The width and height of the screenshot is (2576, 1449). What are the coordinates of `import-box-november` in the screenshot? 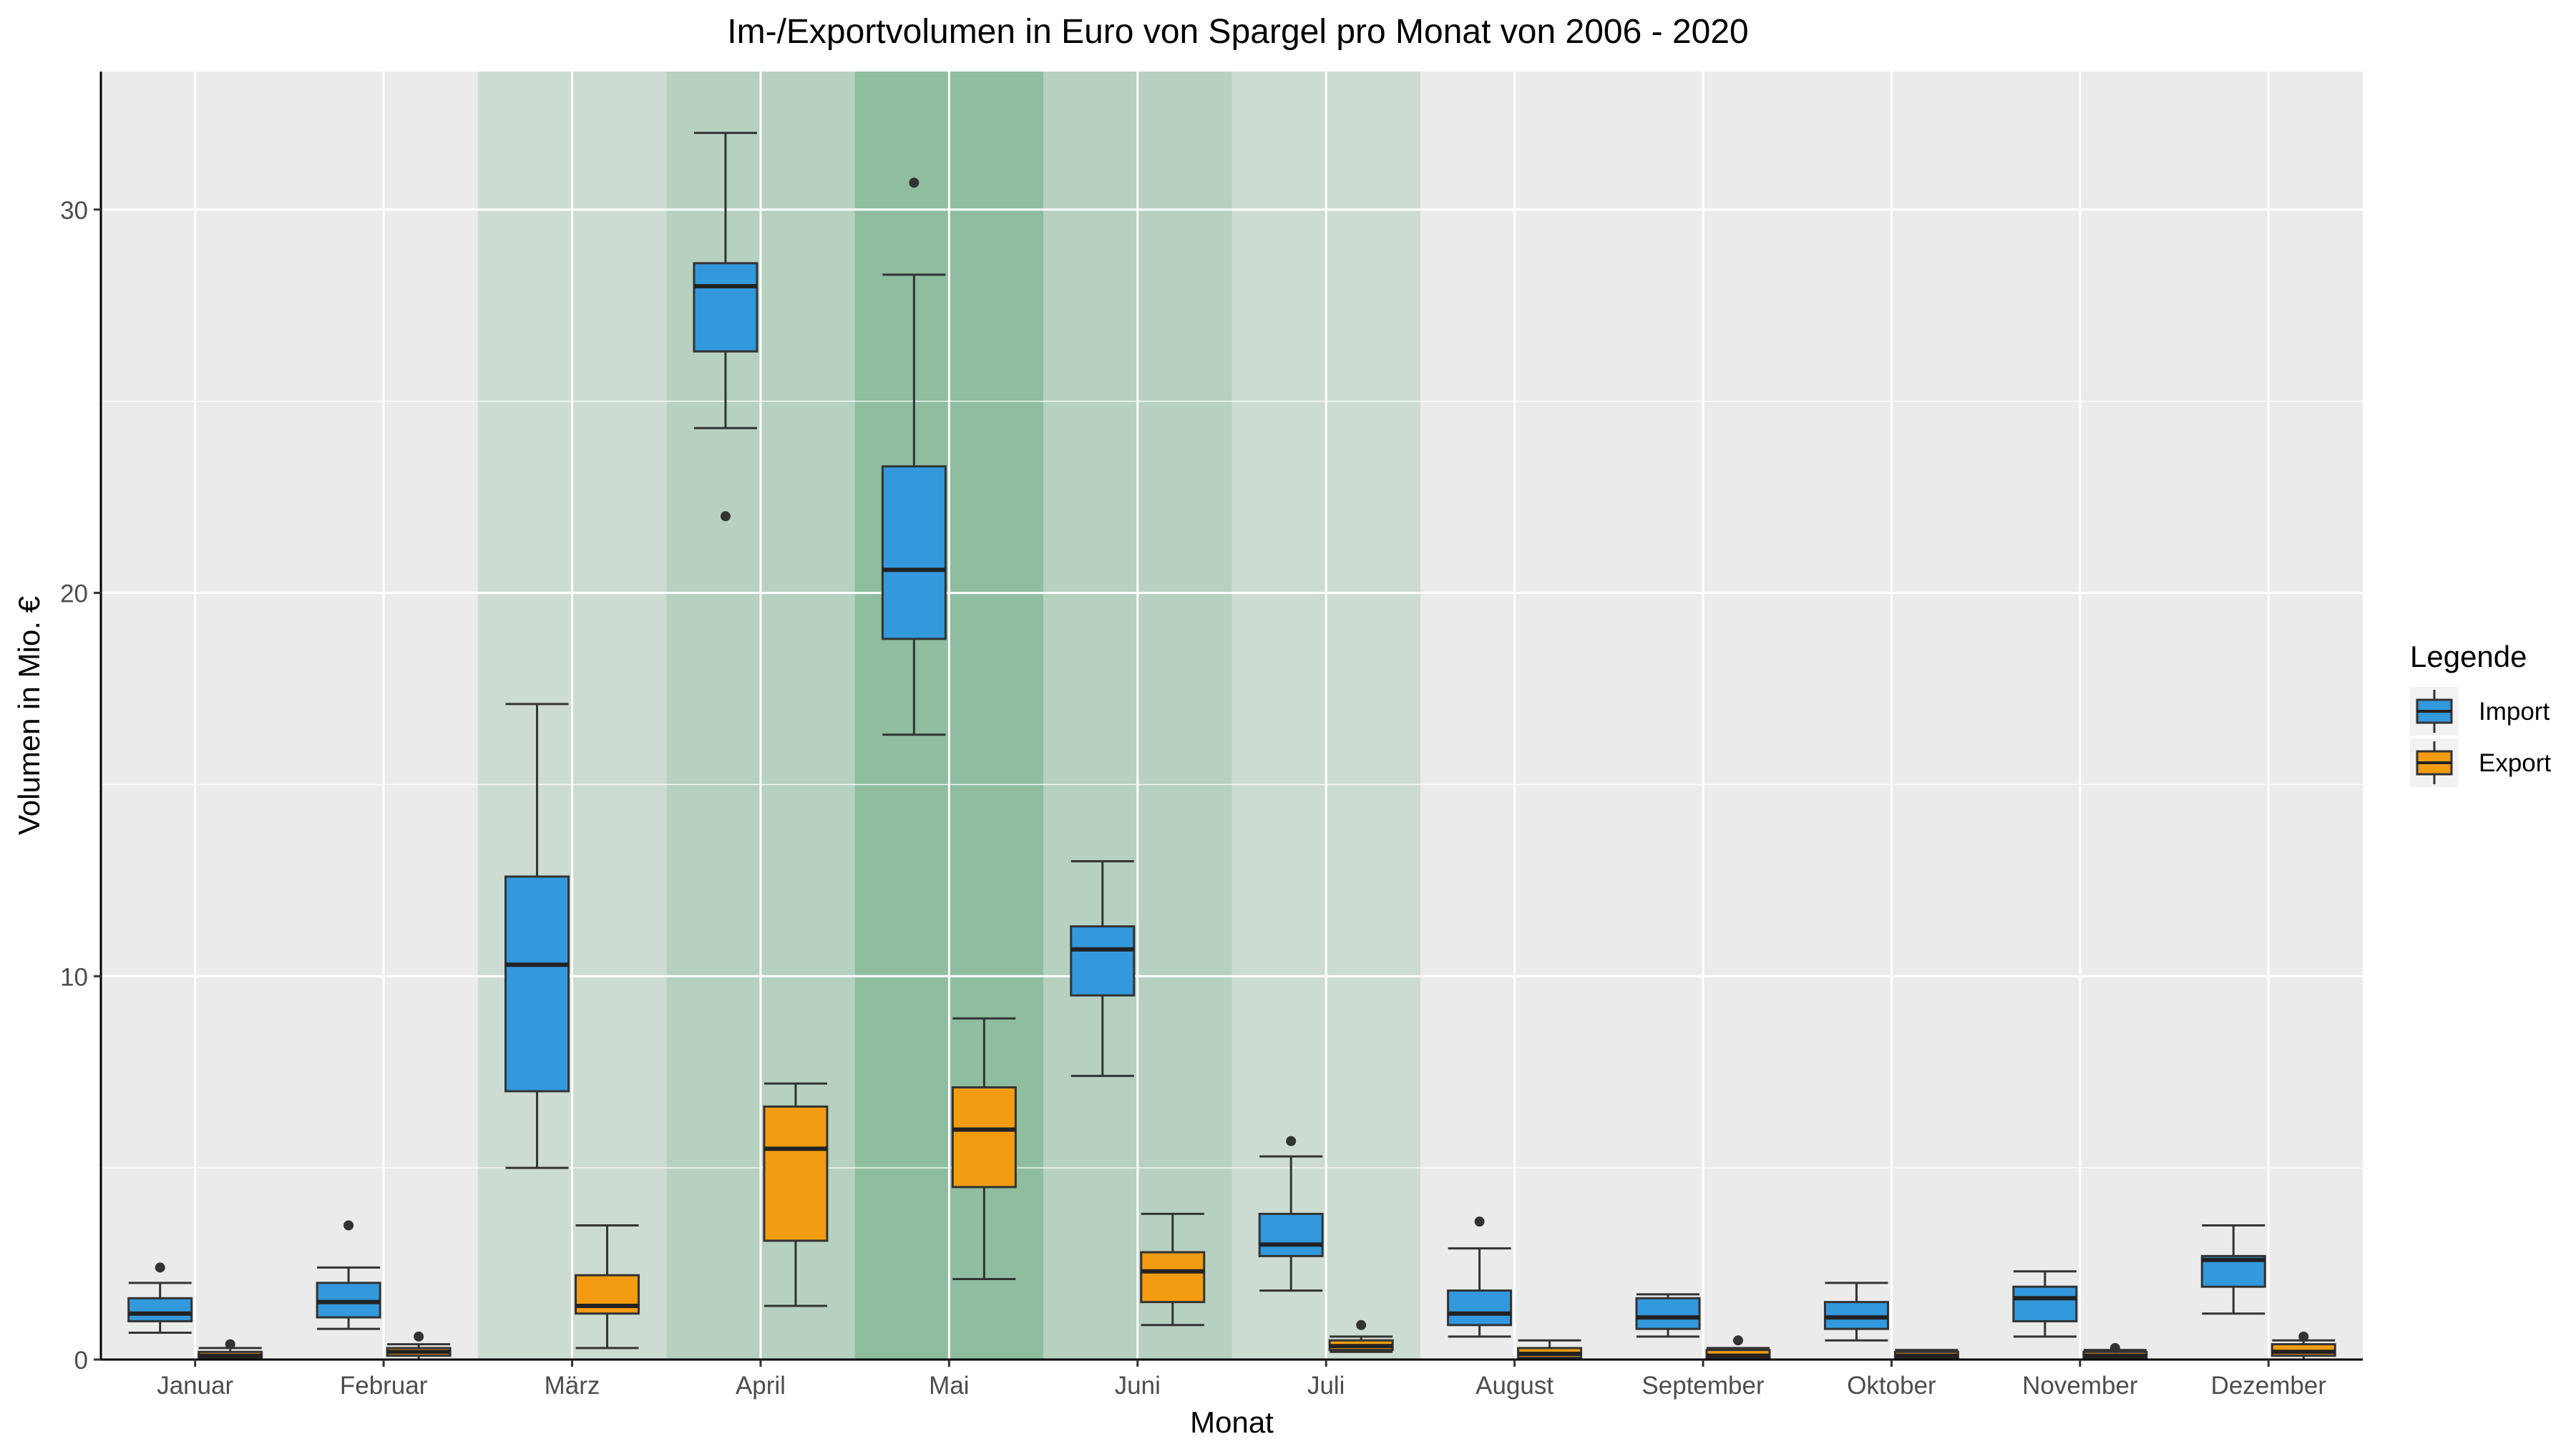 It's located at (2045, 1304).